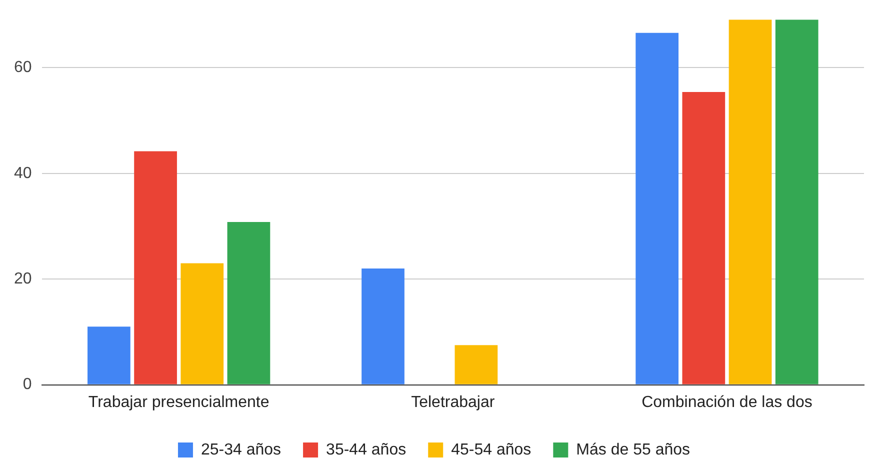 The image size is (870, 468). I want to click on x-tick-label: Combinación de las dos, so click(727, 402).